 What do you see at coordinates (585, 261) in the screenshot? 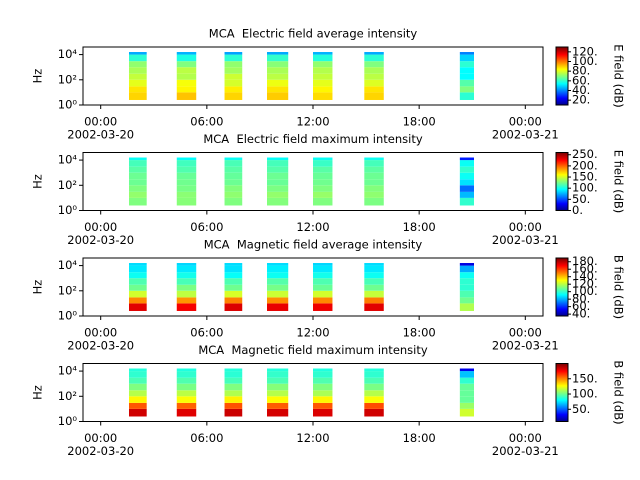
I see `colorbar-tick-label: 180.` at bounding box center [585, 261].